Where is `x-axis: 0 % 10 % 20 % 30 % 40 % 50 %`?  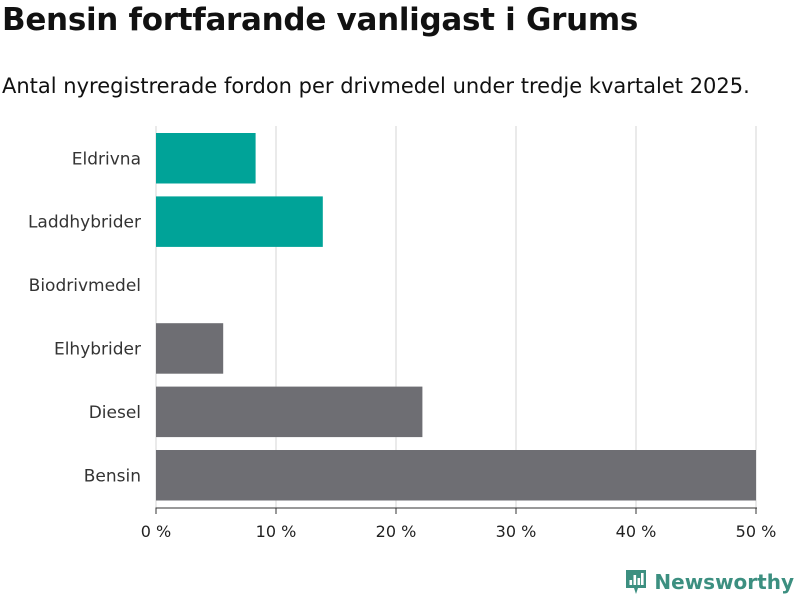
x-axis: 0 % 10 % 20 % 30 % 40 % 50 % is located at coordinates (459, 524).